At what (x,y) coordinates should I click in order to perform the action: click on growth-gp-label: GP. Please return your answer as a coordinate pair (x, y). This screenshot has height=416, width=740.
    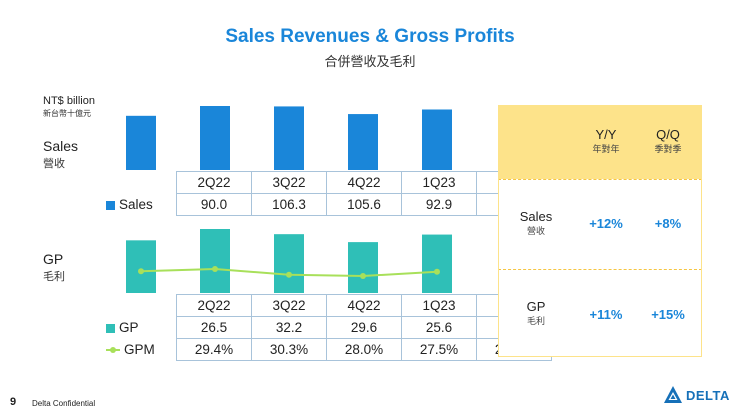
    Looking at the image, I should click on (536, 306).